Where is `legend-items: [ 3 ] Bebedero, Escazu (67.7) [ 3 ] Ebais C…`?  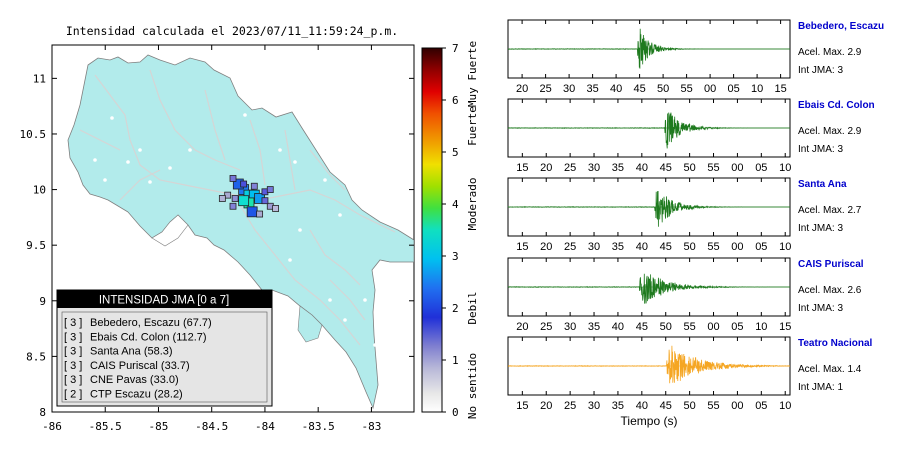
legend-items: [ 3 ] Bebedero, Escazu (67.7) [ 3 ] Ebais C… is located at coordinates (138, 359).